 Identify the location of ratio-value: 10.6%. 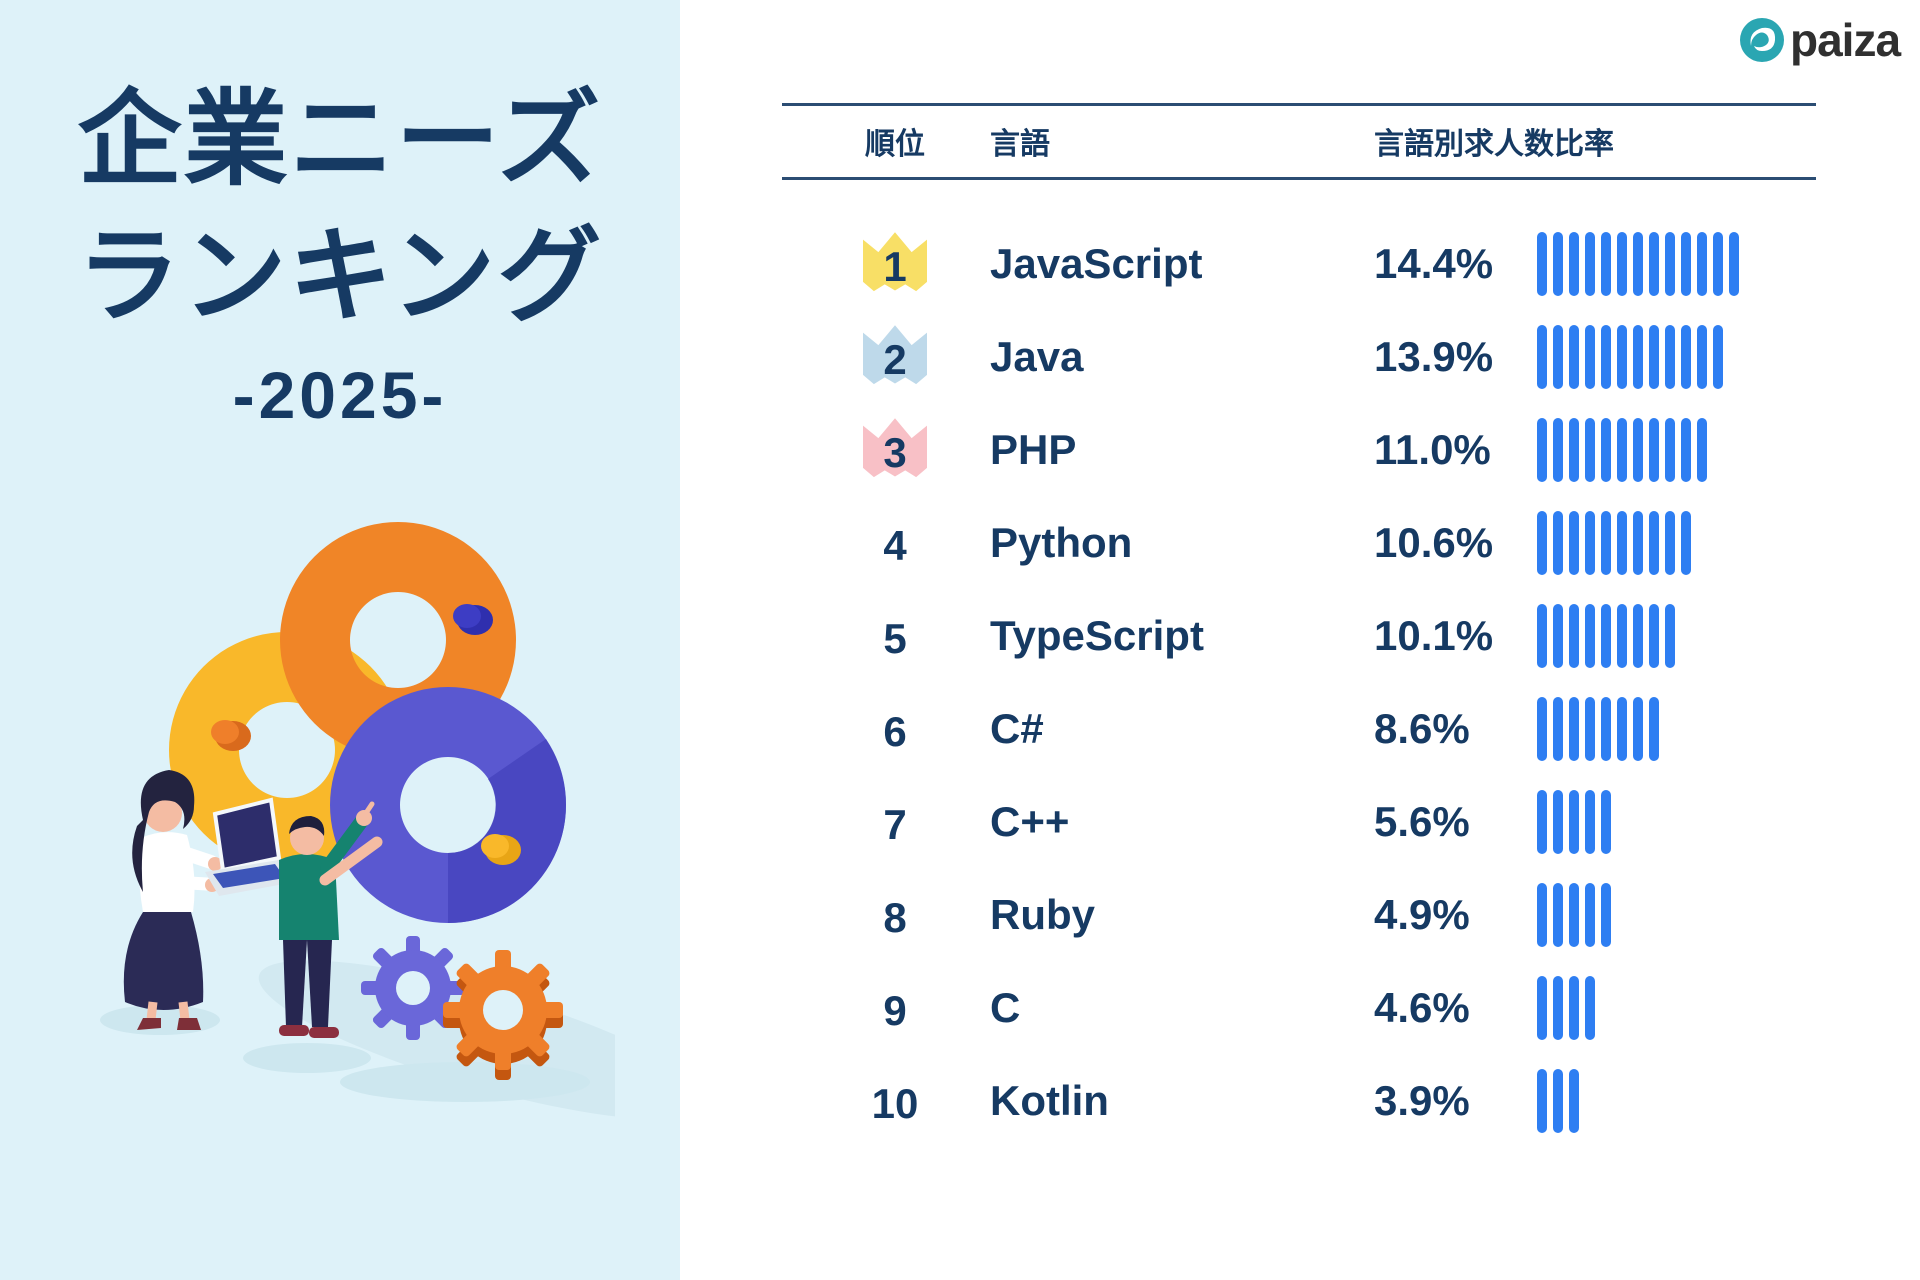
(1434, 542).